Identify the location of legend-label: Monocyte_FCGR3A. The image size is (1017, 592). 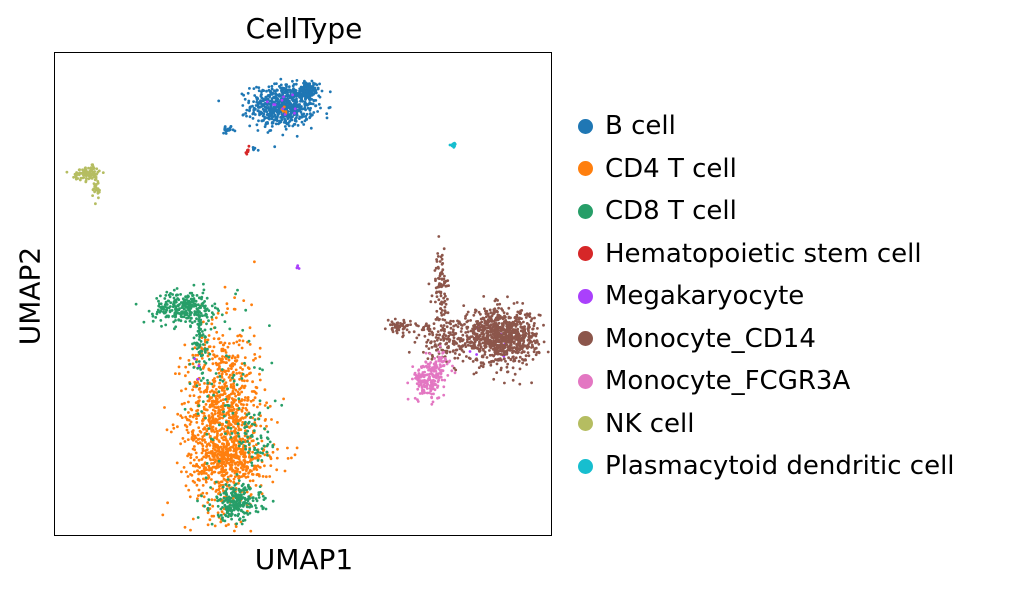
(728, 381).